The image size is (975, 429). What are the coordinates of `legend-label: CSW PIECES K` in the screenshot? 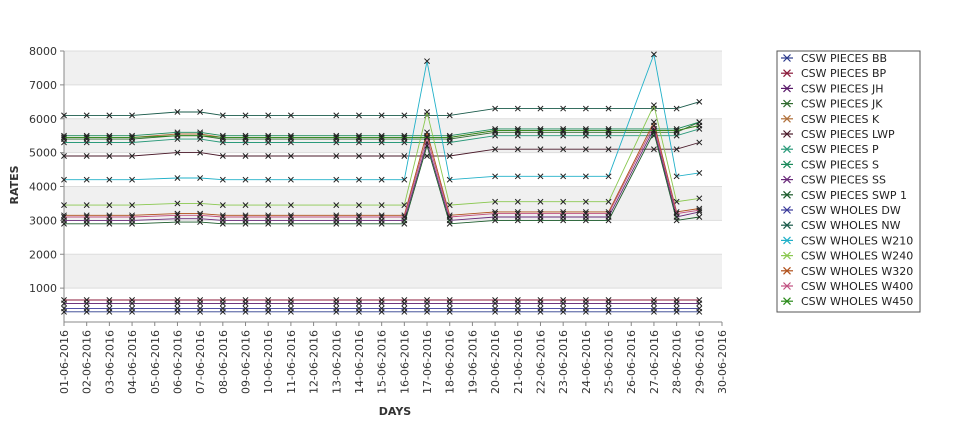 It's located at (840, 119).